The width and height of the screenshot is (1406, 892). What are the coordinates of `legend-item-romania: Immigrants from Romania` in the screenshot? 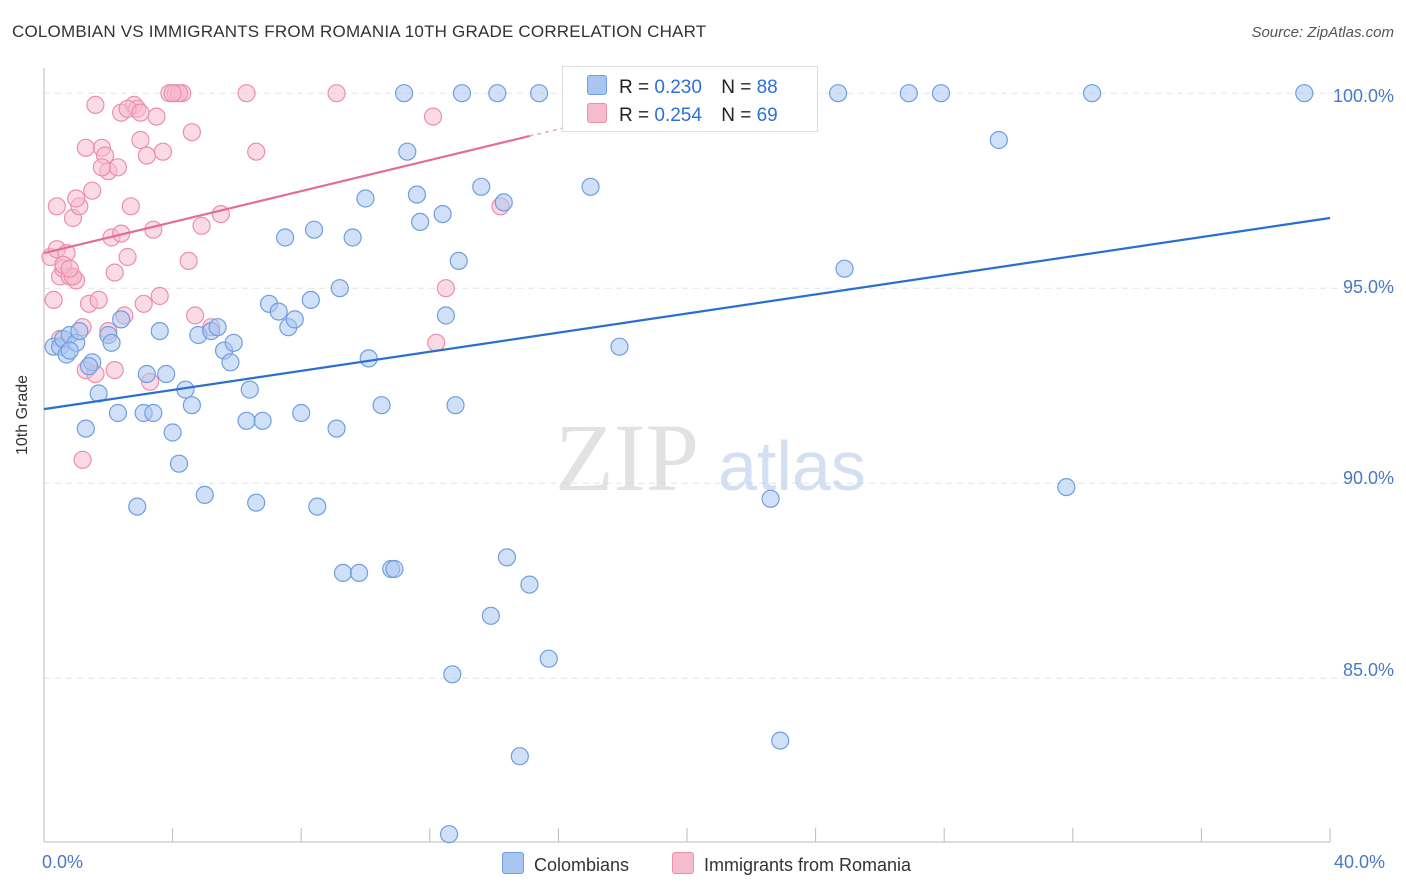 It's located at (791, 864).